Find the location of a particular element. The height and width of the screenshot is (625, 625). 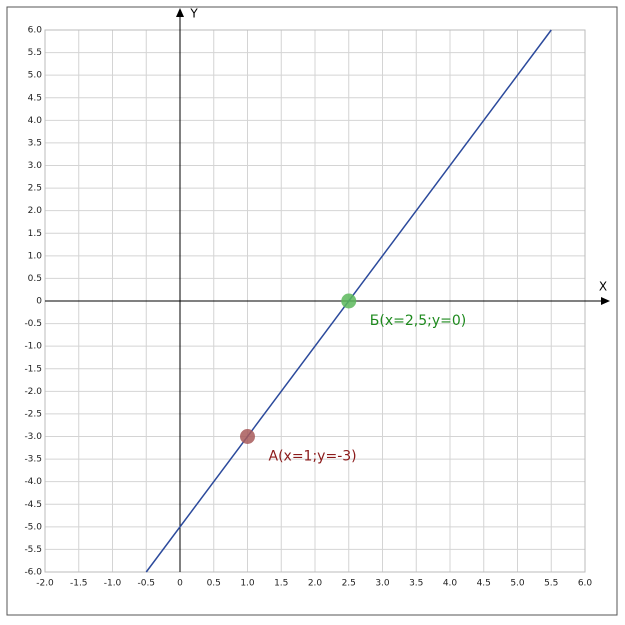

y-tick-label: -2.0 is located at coordinates (33, 392).